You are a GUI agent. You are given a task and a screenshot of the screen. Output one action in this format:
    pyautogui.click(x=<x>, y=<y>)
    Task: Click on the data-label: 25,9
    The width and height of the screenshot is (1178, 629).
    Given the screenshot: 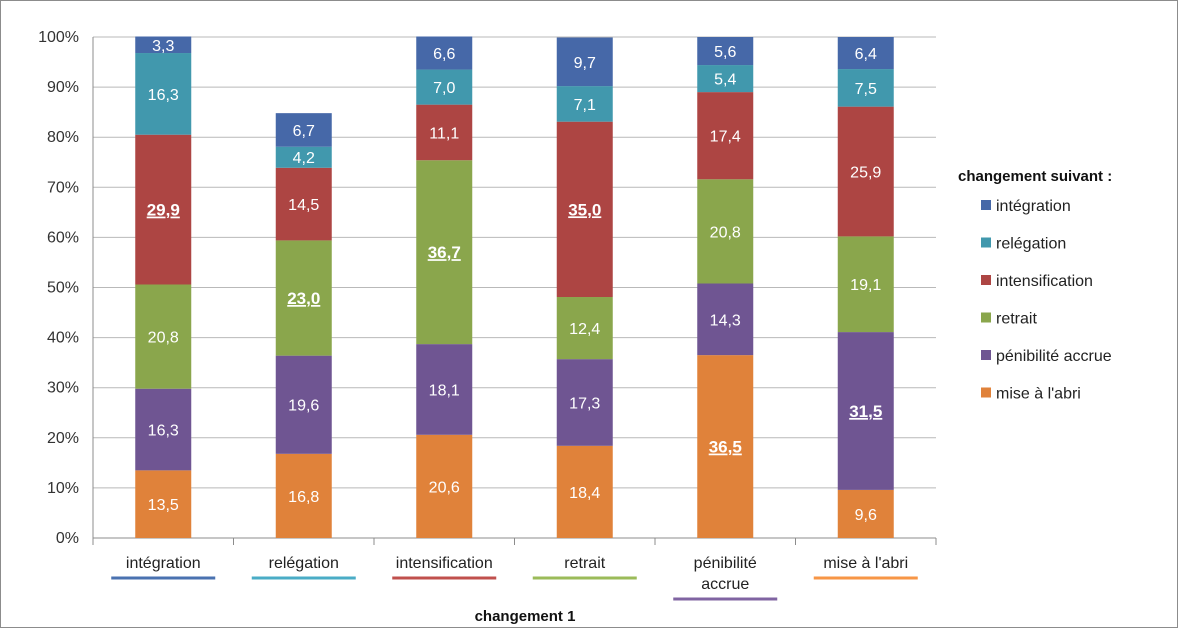 What is the action you would take?
    pyautogui.click(x=865, y=173)
    